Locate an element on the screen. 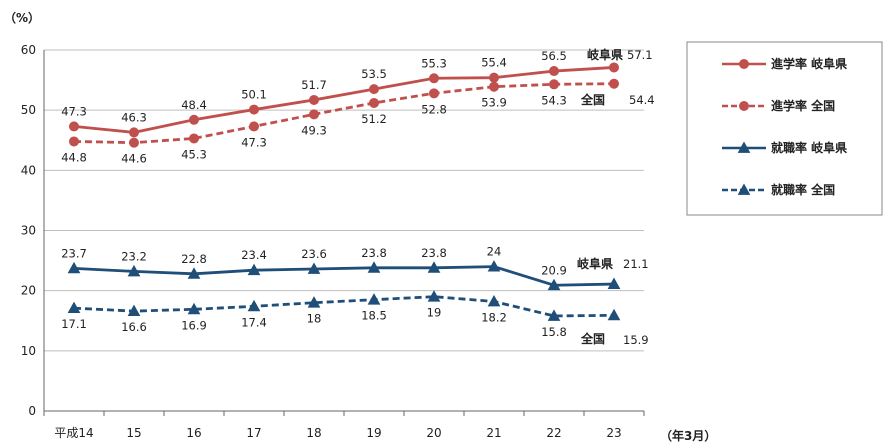 This screenshot has width=889, height=443. end-label-value: 21.1 is located at coordinates (636, 264).